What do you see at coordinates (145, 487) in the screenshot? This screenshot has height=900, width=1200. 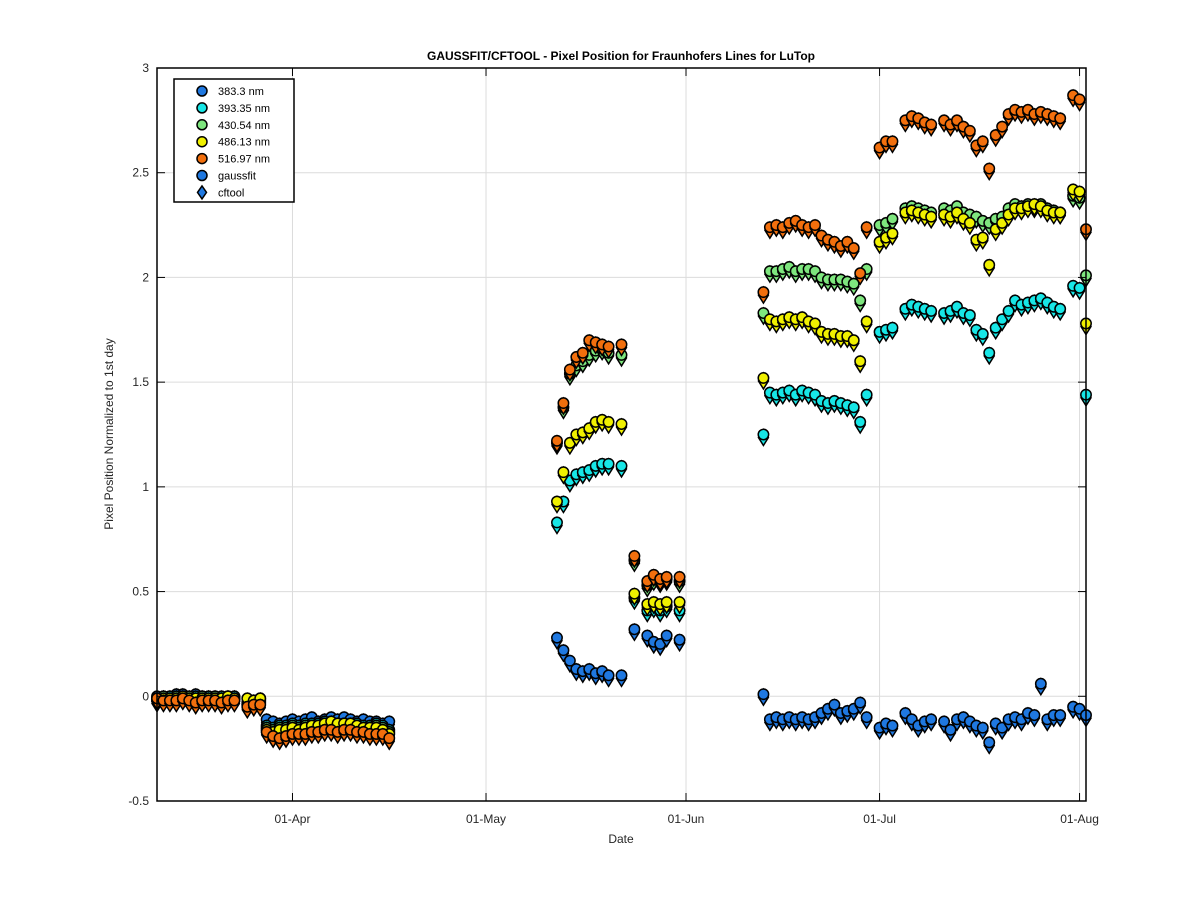 I see `y-tick-label: 1` at bounding box center [145, 487].